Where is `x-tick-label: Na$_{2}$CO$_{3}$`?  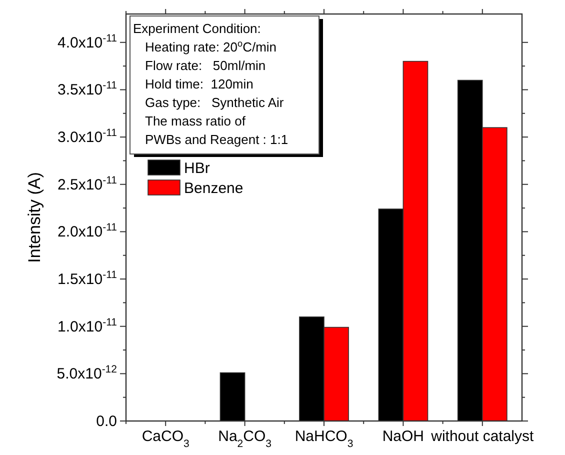
x-tick-label: Na$_{2}$CO$_{3}$ is located at coordinates (245, 439).